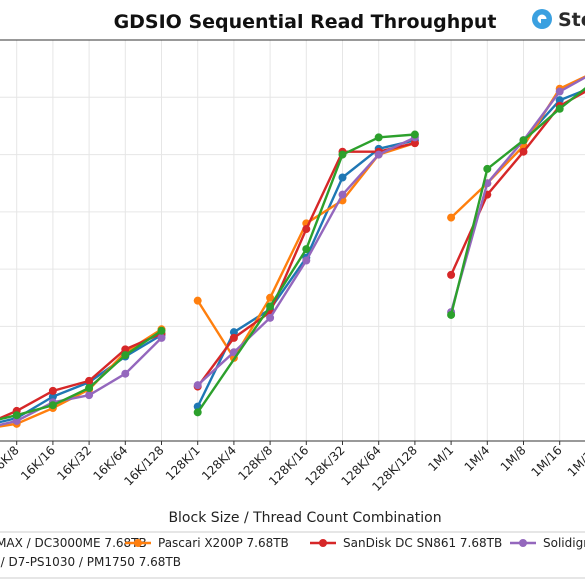  What do you see at coordinates (440, 458) in the screenshot?
I see `x-tick-label: 1M/1` at bounding box center [440, 458].